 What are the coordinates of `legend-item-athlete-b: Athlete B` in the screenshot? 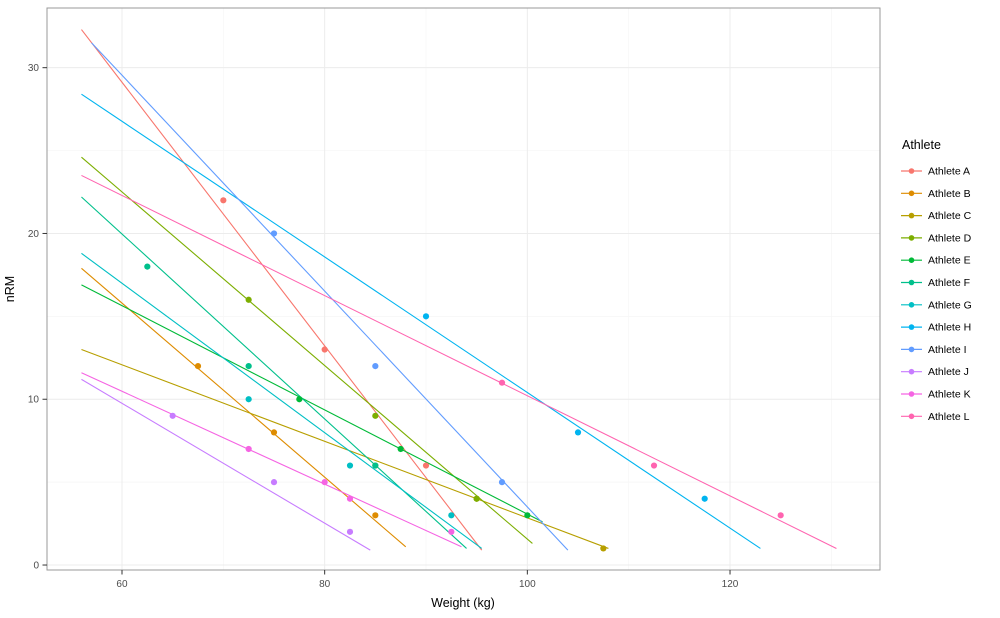 It's located at (936, 194).